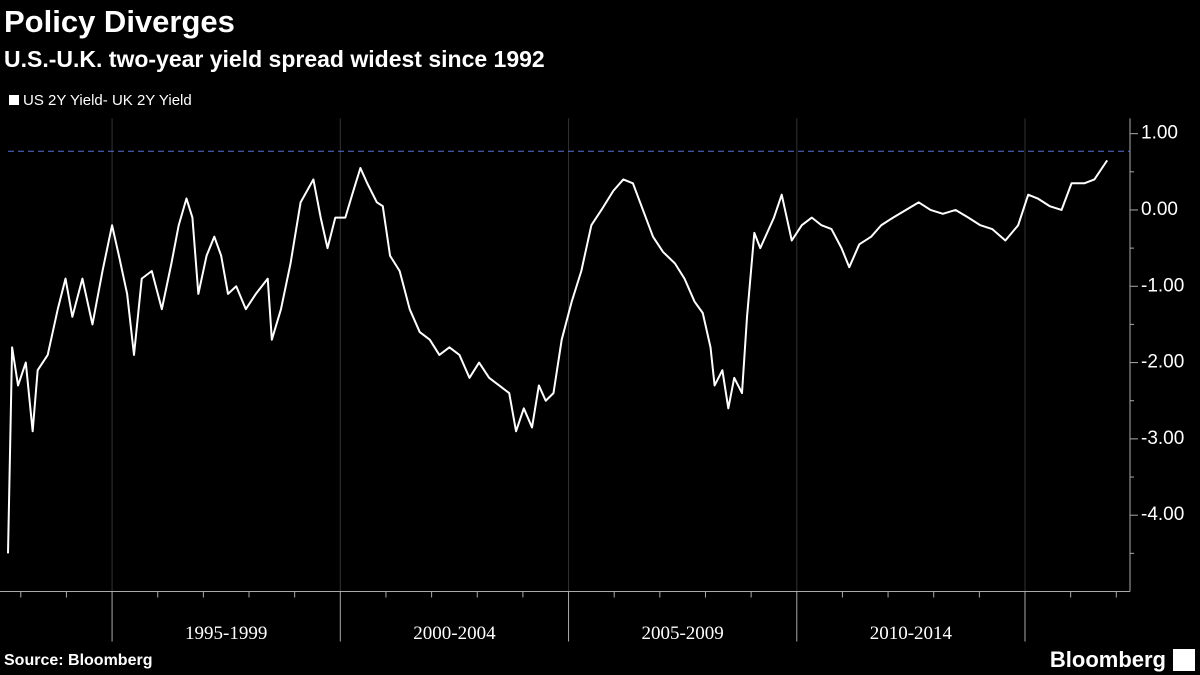  Describe the element at coordinates (226, 633) in the screenshot. I see `x-period-label: 1995-1999` at that location.